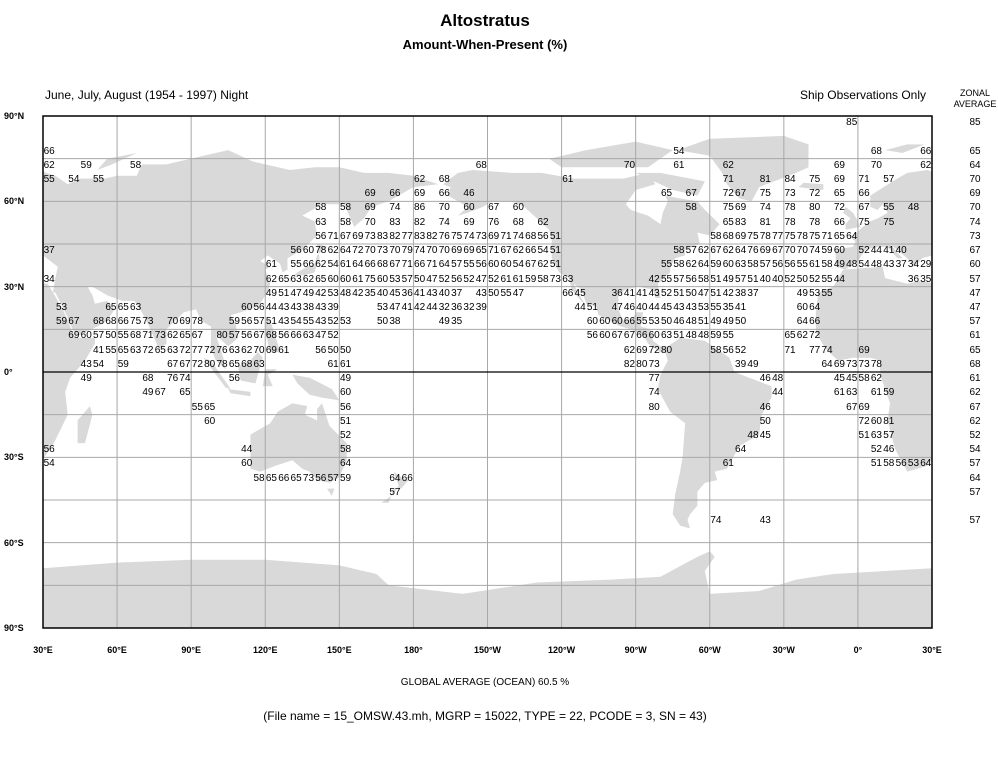 The height and width of the screenshot is (760, 998). What do you see at coordinates (321, 279) in the screenshot?
I see `cell-value: 65` at bounding box center [321, 279].